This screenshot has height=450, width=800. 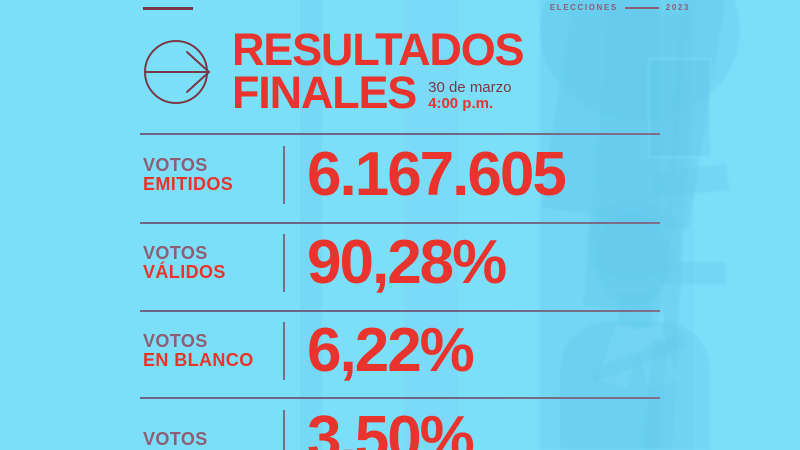 What do you see at coordinates (620, 7) in the screenshot?
I see `eyebrow-elecciones: ELECCIONES 2023` at bounding box center [620, 7].